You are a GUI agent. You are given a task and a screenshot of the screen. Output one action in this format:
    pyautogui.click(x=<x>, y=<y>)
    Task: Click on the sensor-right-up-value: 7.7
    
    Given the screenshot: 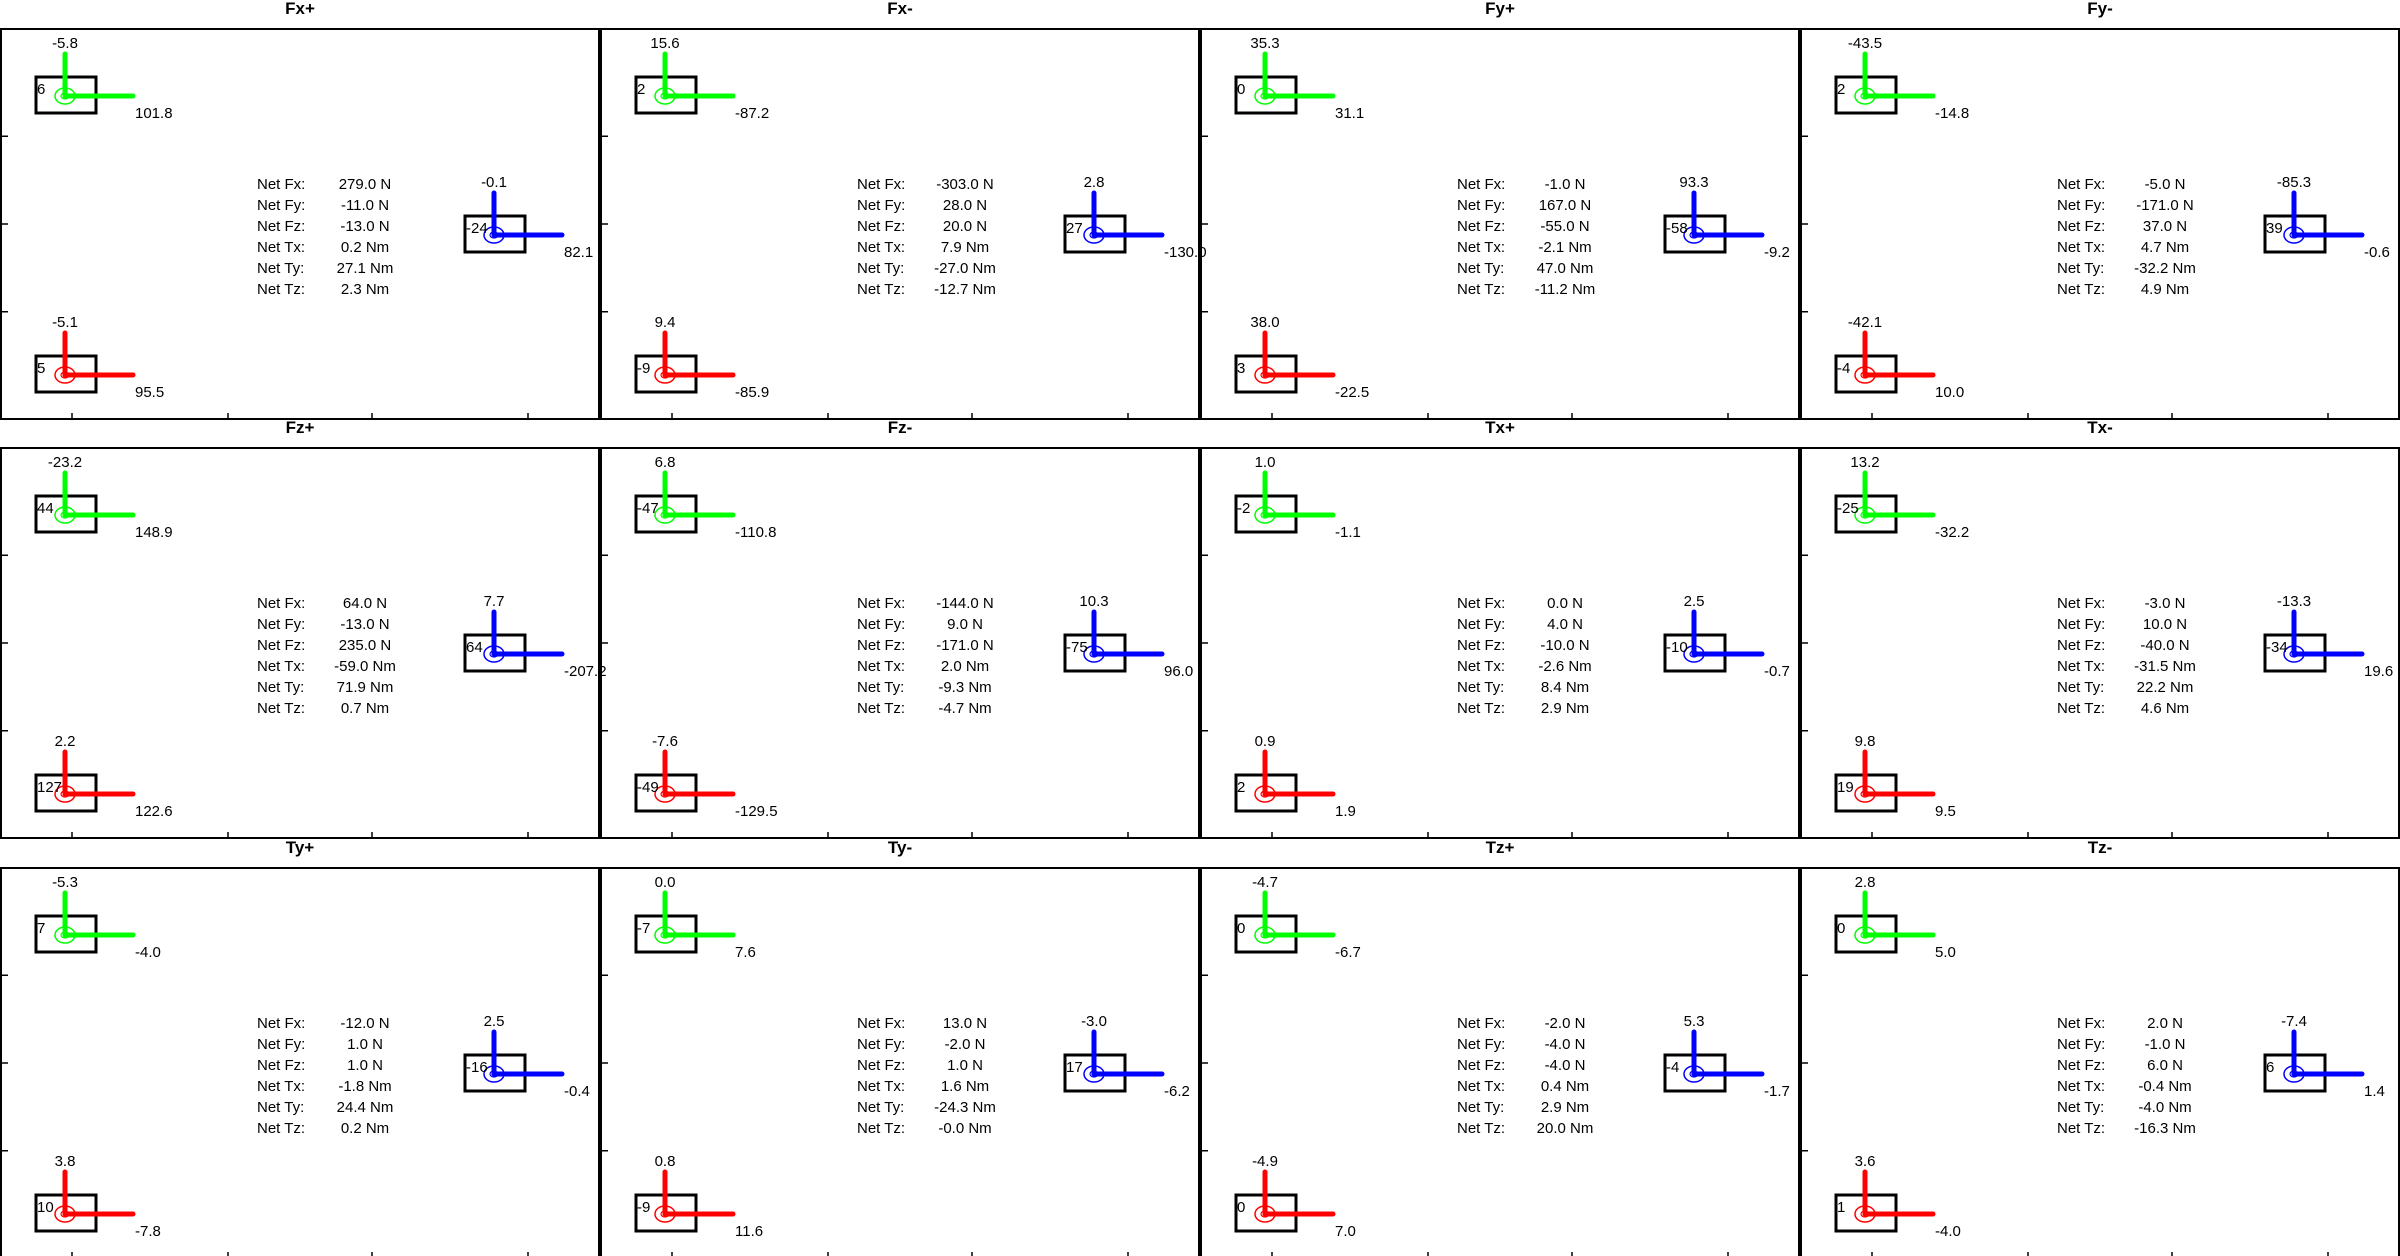 What is the action you would take?
    pyautogui.click(x=494, y=601)
    